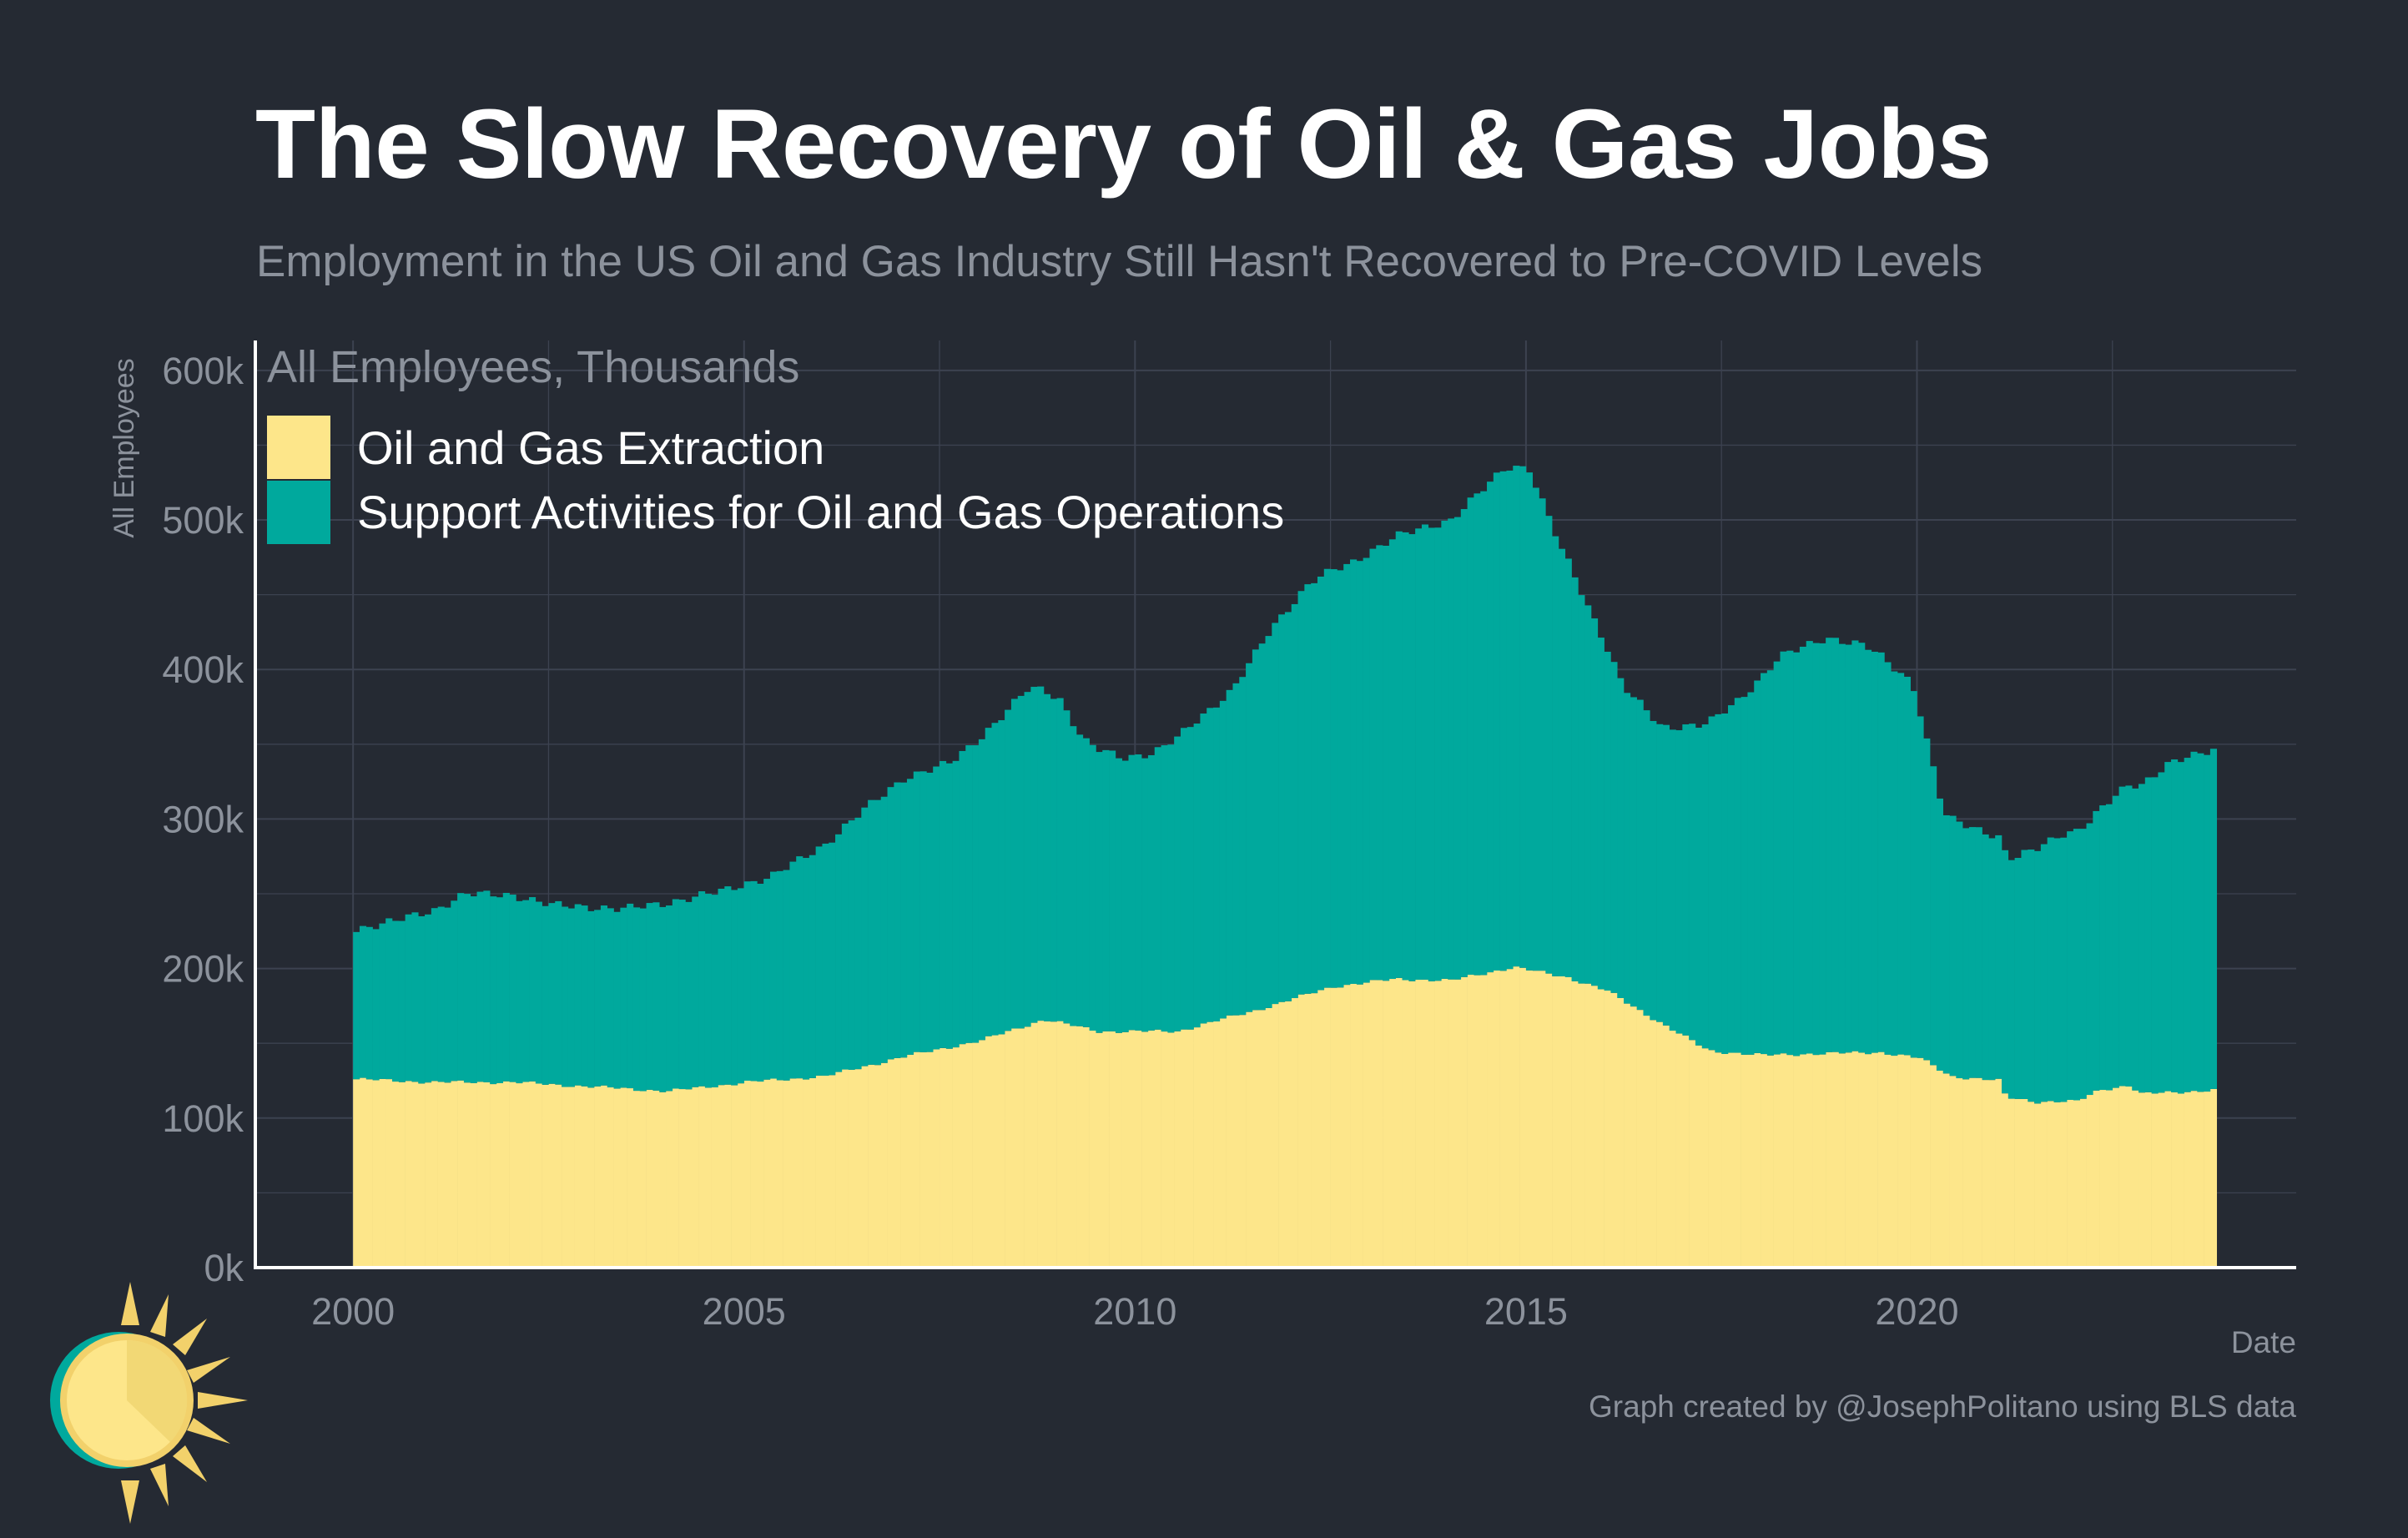  What do you see at coordinates (1526, 1311) in the screenshot?
I see `x-tick-label: 2015` at bounding box center [1526, 1311].